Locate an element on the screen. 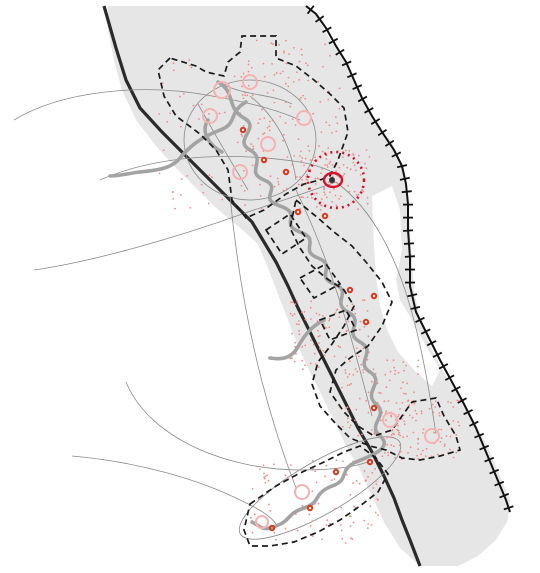  focus-center is located at coordinates (332, 180).